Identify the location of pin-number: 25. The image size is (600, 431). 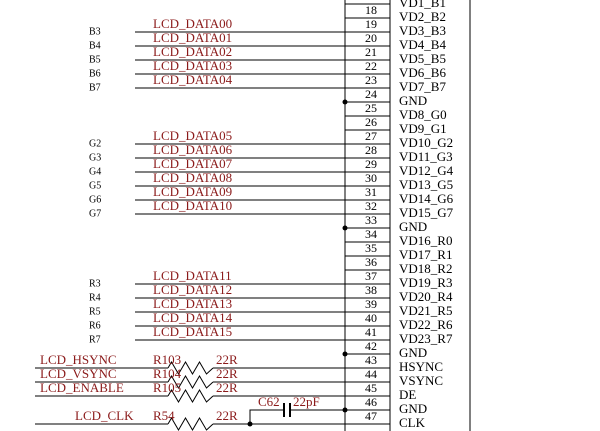
(371, 108).